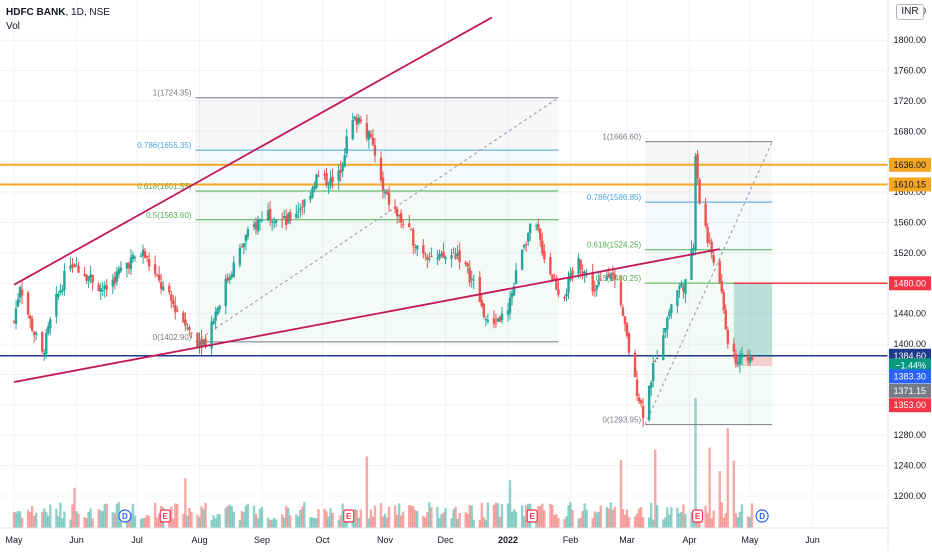  I want to click on exchange-label: NSE, so click(99, 12).